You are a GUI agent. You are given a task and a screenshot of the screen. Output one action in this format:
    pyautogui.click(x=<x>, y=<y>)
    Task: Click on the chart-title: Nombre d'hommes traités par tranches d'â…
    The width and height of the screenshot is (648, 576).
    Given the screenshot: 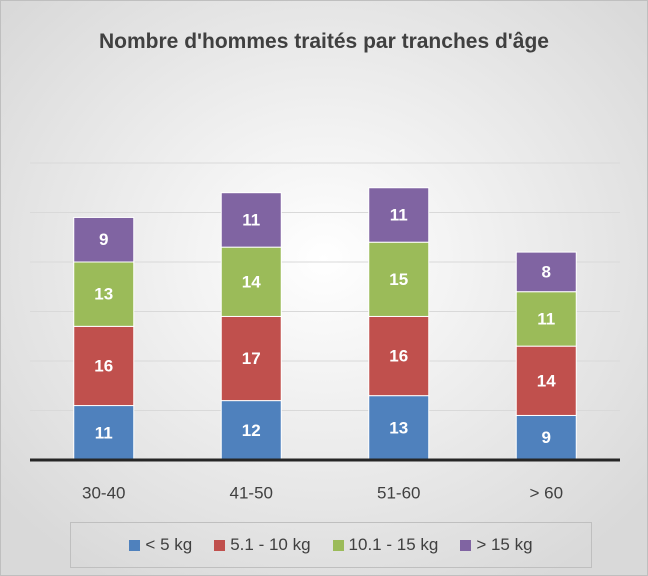 What is the action you would take?
    pyautogui.click(x=324, y=41)
    